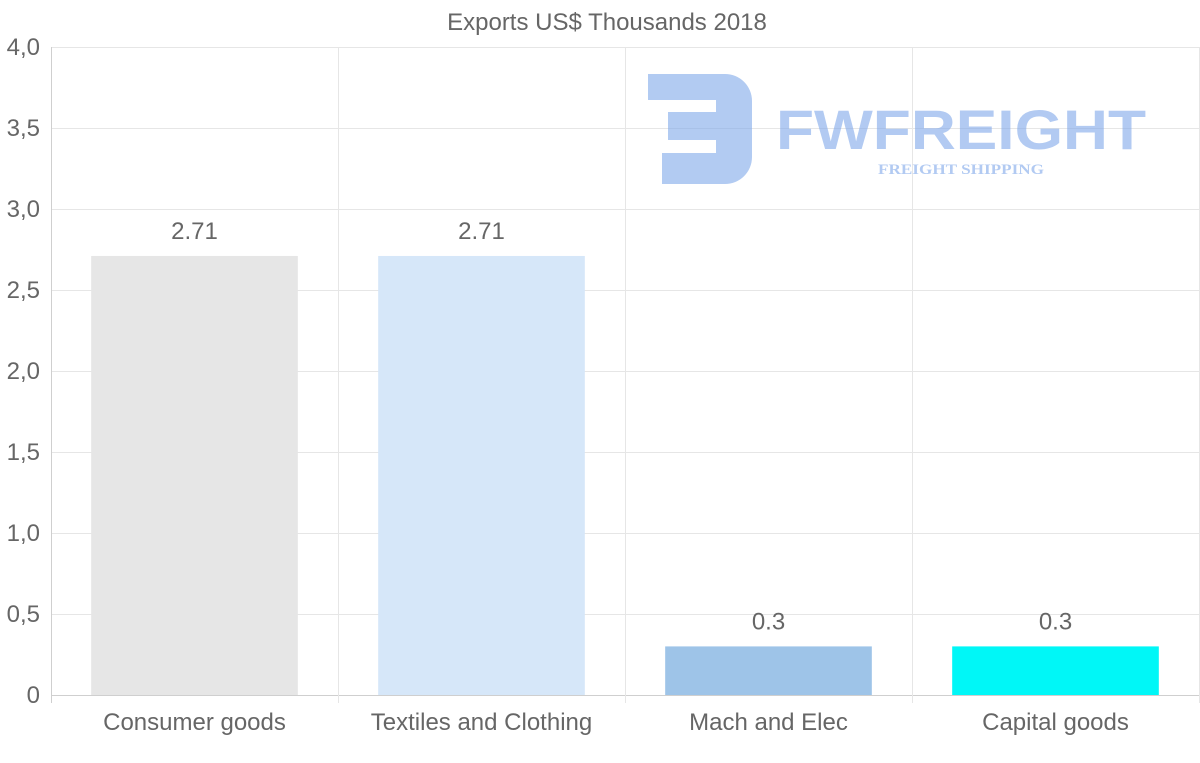  I want to click on y-tick-label: 3,5, so click(23, 128).